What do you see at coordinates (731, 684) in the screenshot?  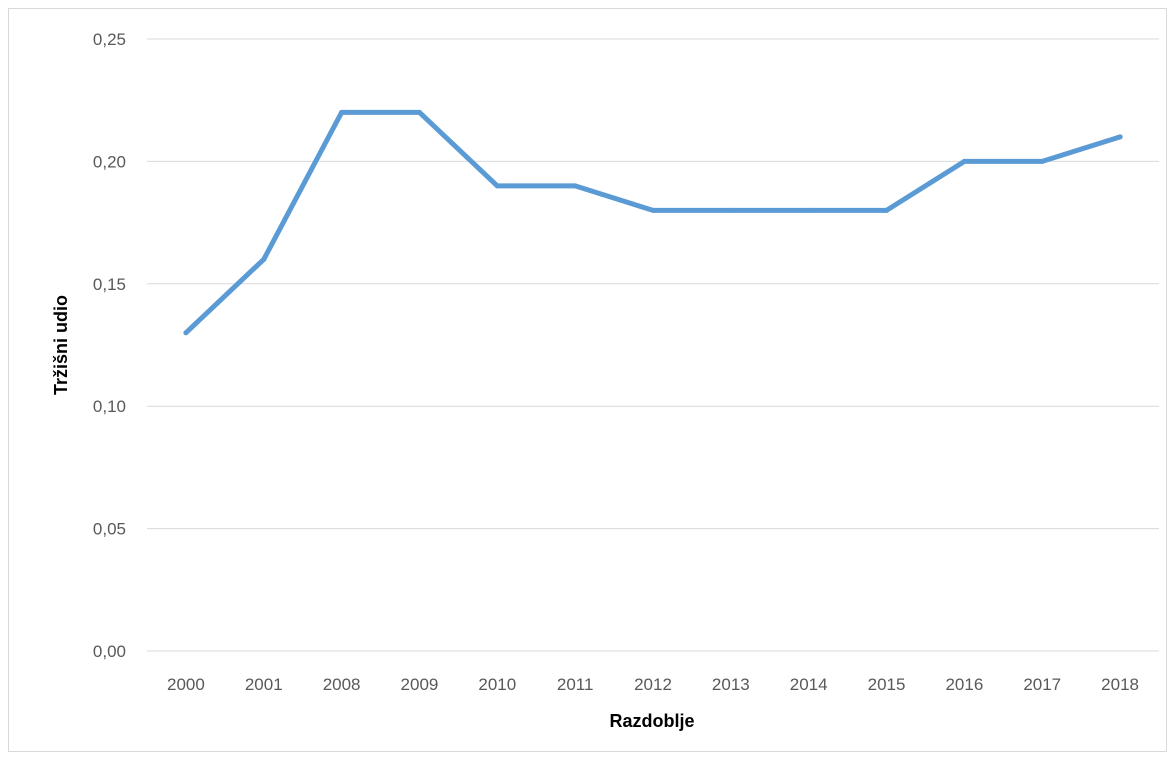 I see `x-tick-label: 2013` at bounding box center [731, 684].